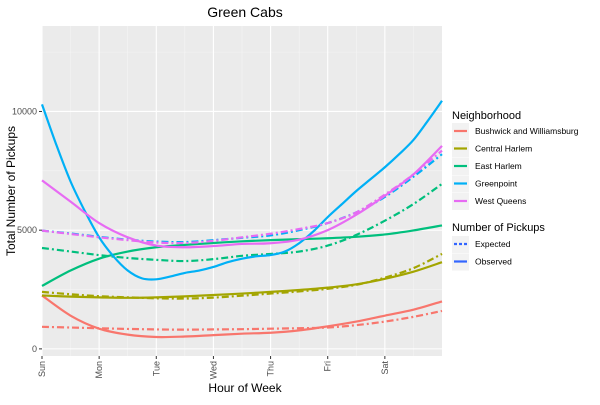  I want to click on y-tick-label: 5000, so click(27, 230).